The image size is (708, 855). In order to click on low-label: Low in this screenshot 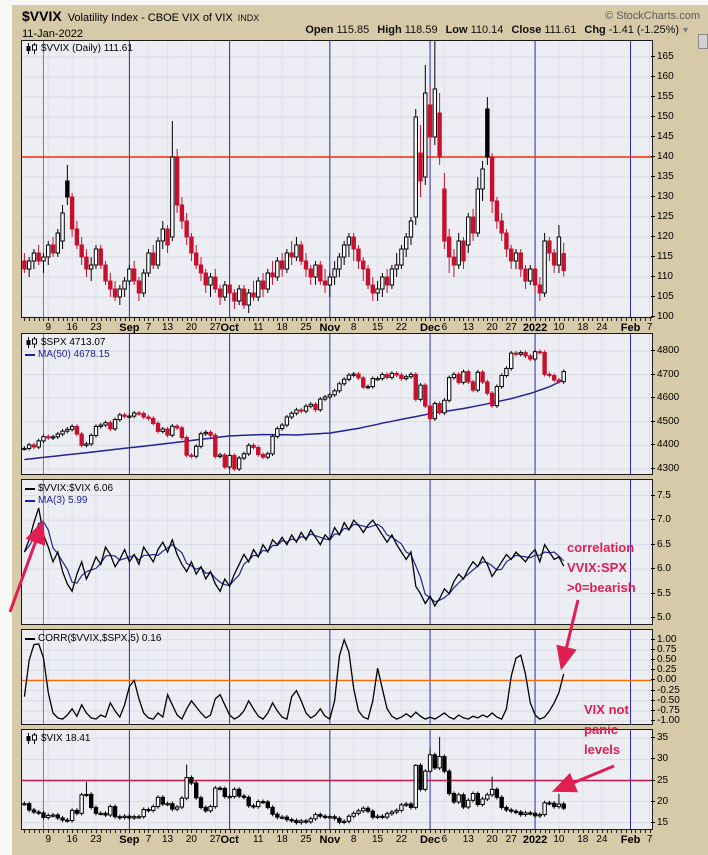, I will do `click(456, 30)`.